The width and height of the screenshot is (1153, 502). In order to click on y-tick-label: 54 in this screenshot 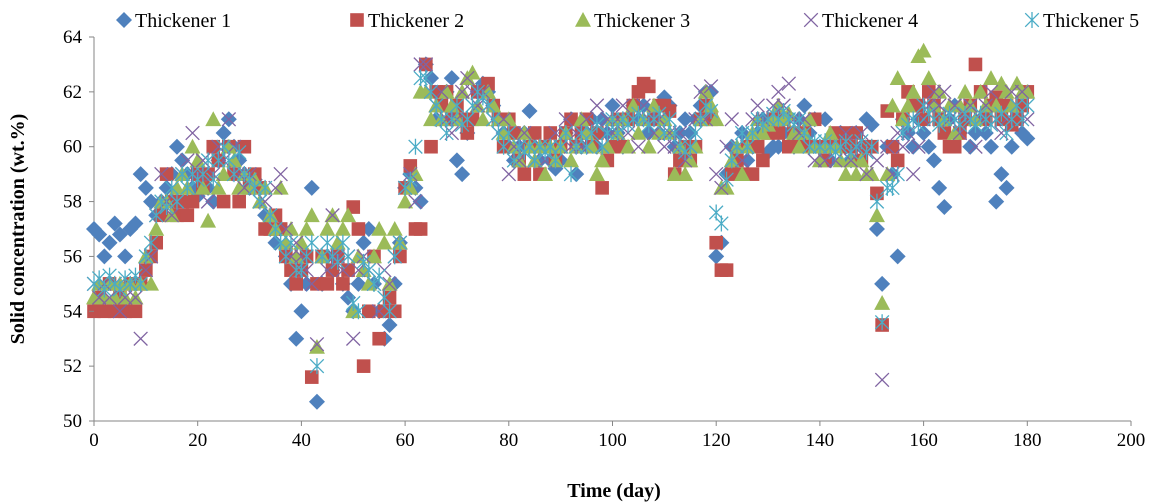, I will do `click(73, 311)`.